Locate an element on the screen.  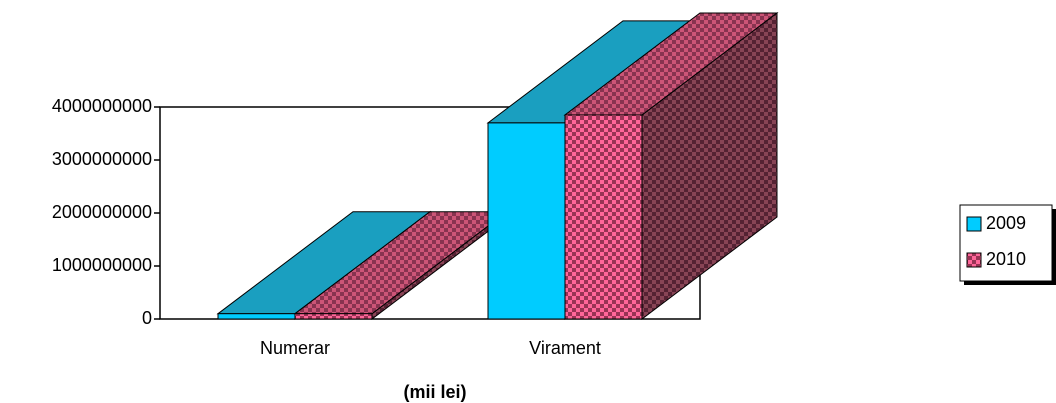
x-tick-label: Virament is located at coordinates (565, 348).